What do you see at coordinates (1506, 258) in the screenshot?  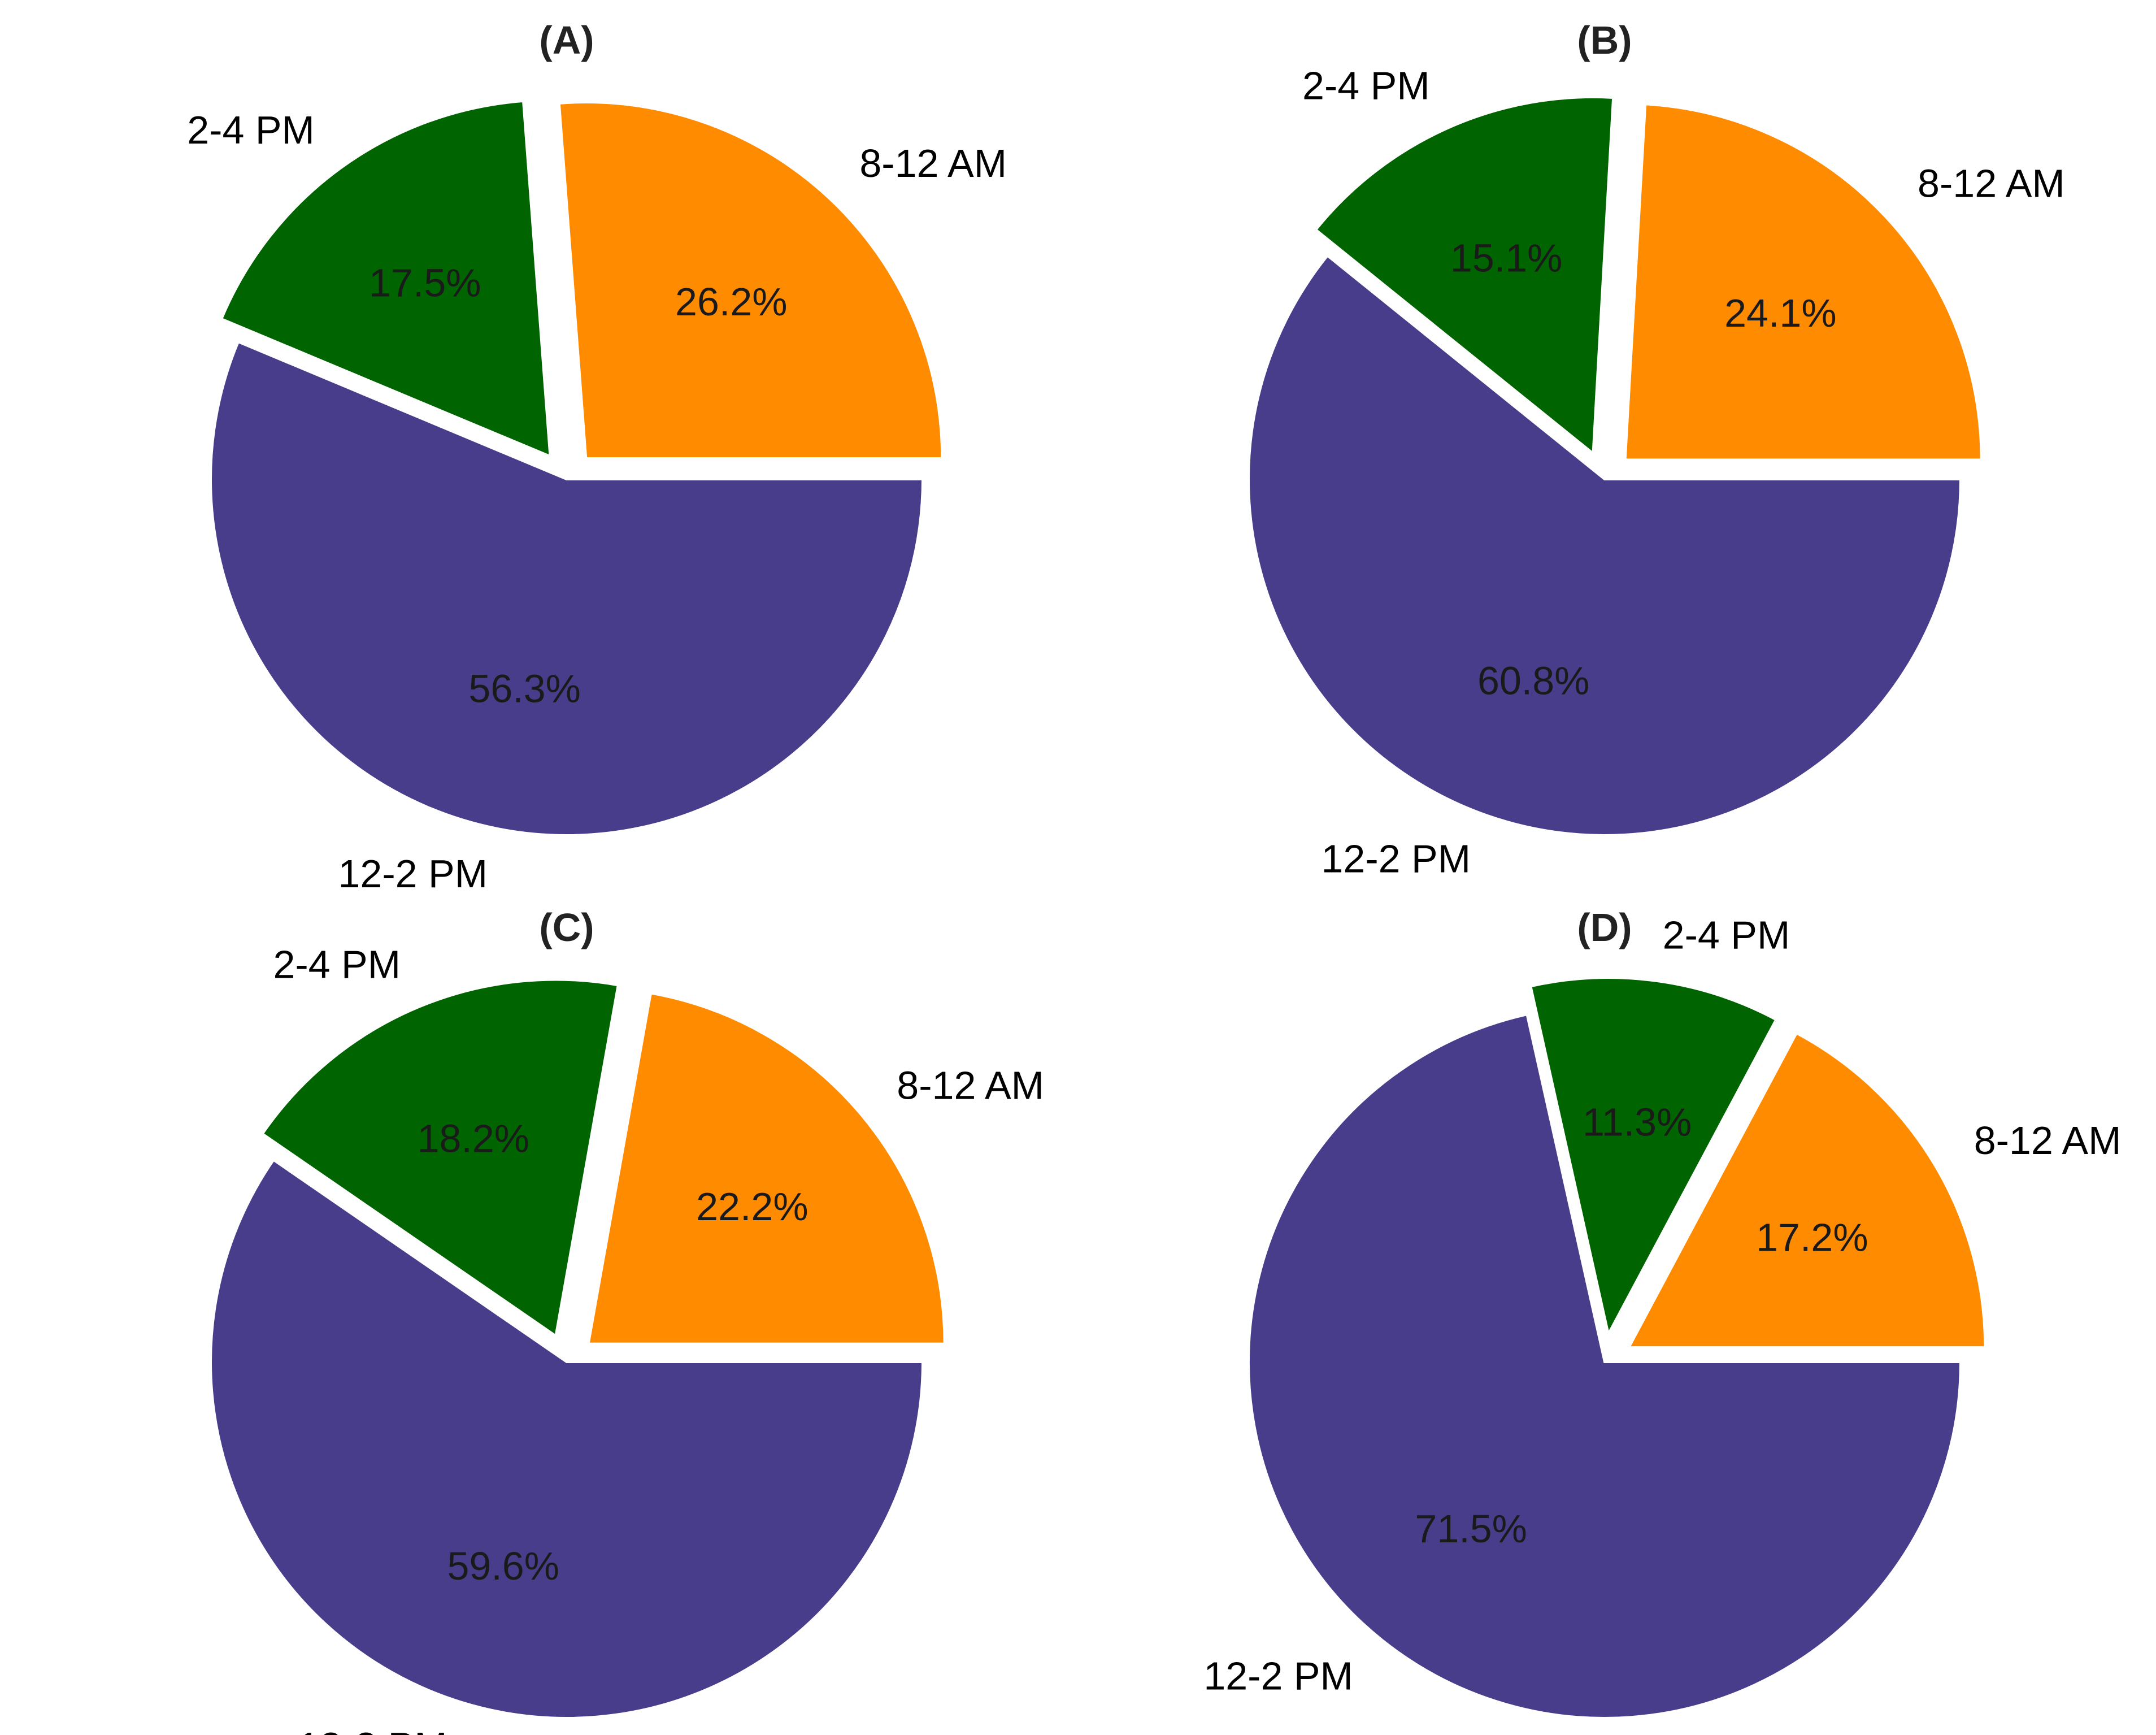 I see `pct-label-2-4-pm: 15.1%` at bounding box center [1506, 258].